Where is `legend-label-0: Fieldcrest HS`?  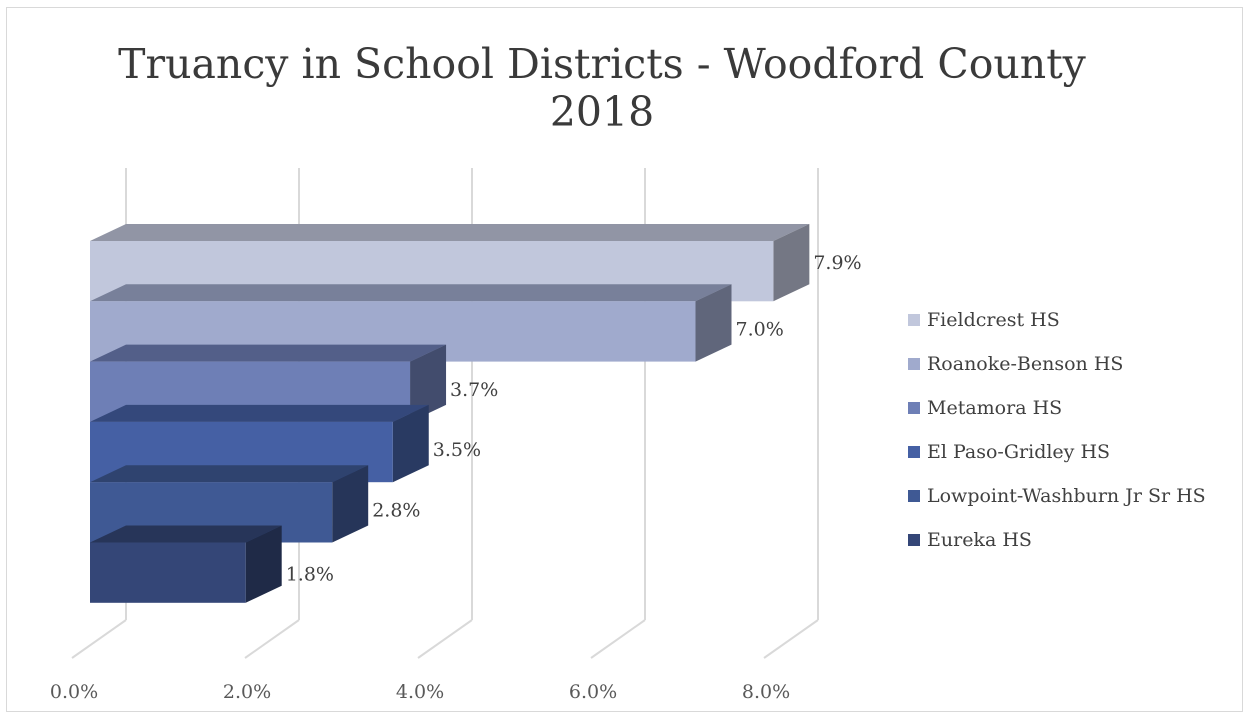 legend-label-0: Fieldcrest HS is located at coordinates (993, 320).